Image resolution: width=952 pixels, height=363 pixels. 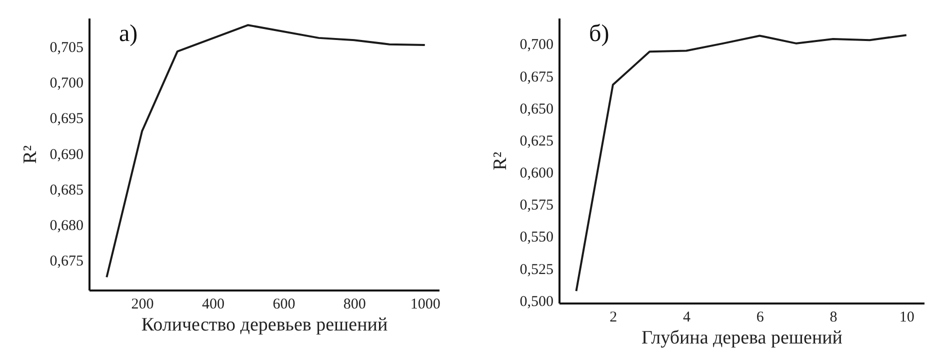 What do you see at coordinates (537, 206) in the screenshot?
I see `y-tick-label: 0,575` at bounding box center [537, 206].